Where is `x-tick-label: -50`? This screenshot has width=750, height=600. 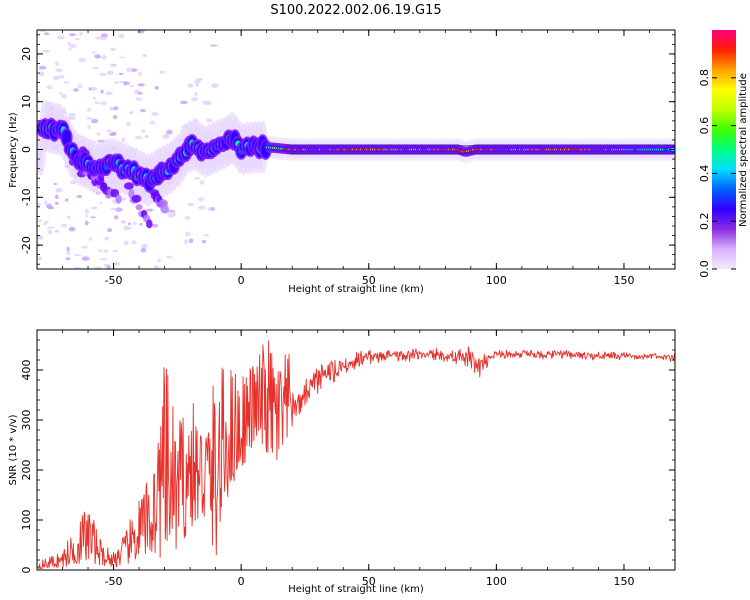
x-tick-label: -50 is located at coordinates (114, 581).